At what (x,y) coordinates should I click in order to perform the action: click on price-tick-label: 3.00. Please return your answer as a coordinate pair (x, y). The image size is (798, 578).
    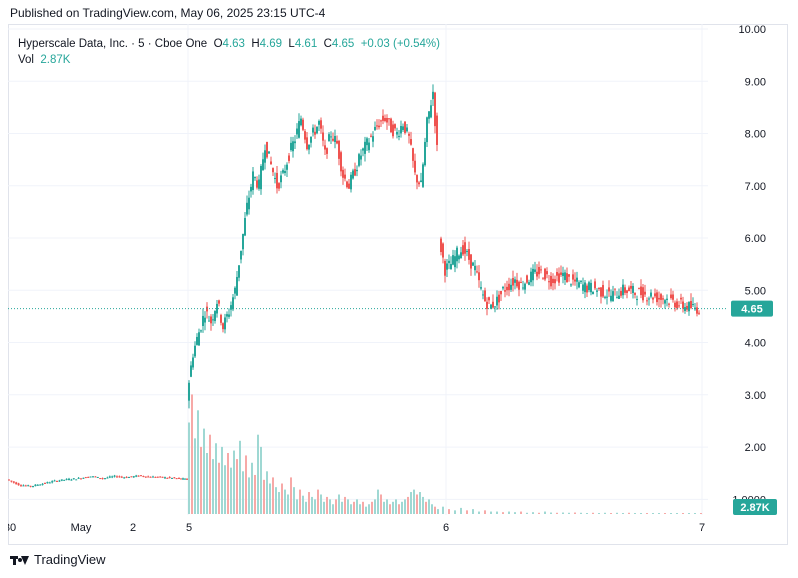
    Looking at the image, I should click on (755, 396).